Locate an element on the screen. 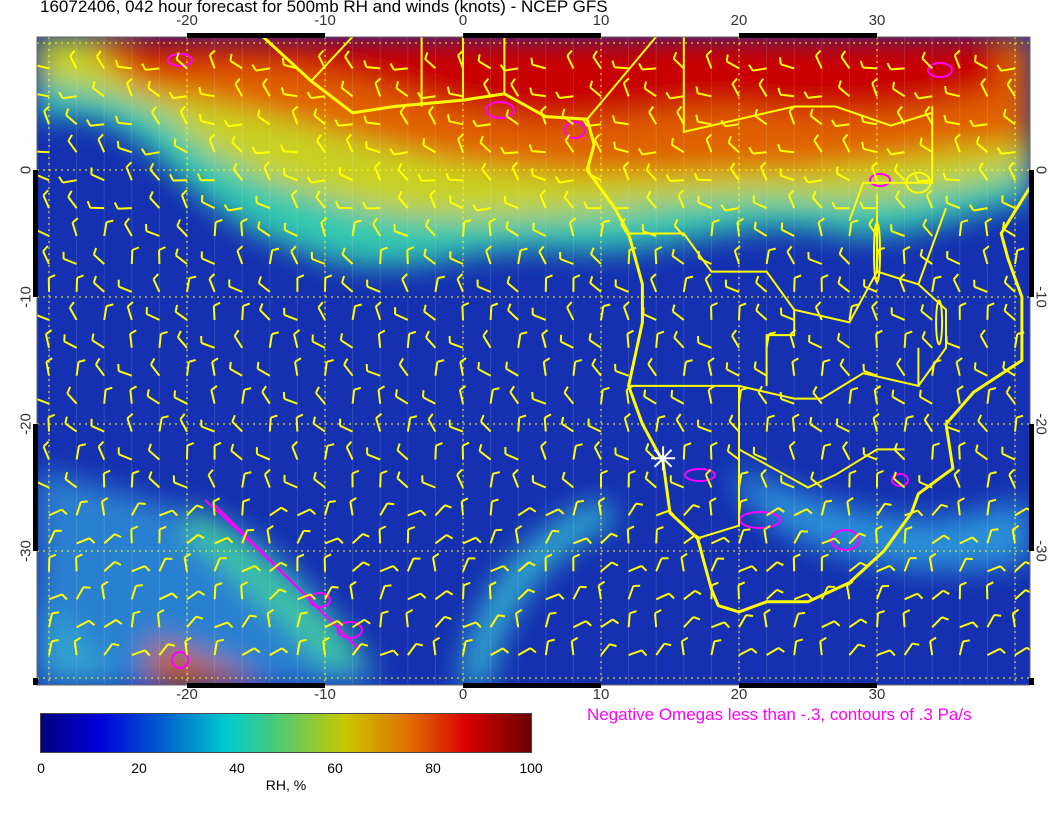  rh-colorbar is located at coordinates (286, 733).